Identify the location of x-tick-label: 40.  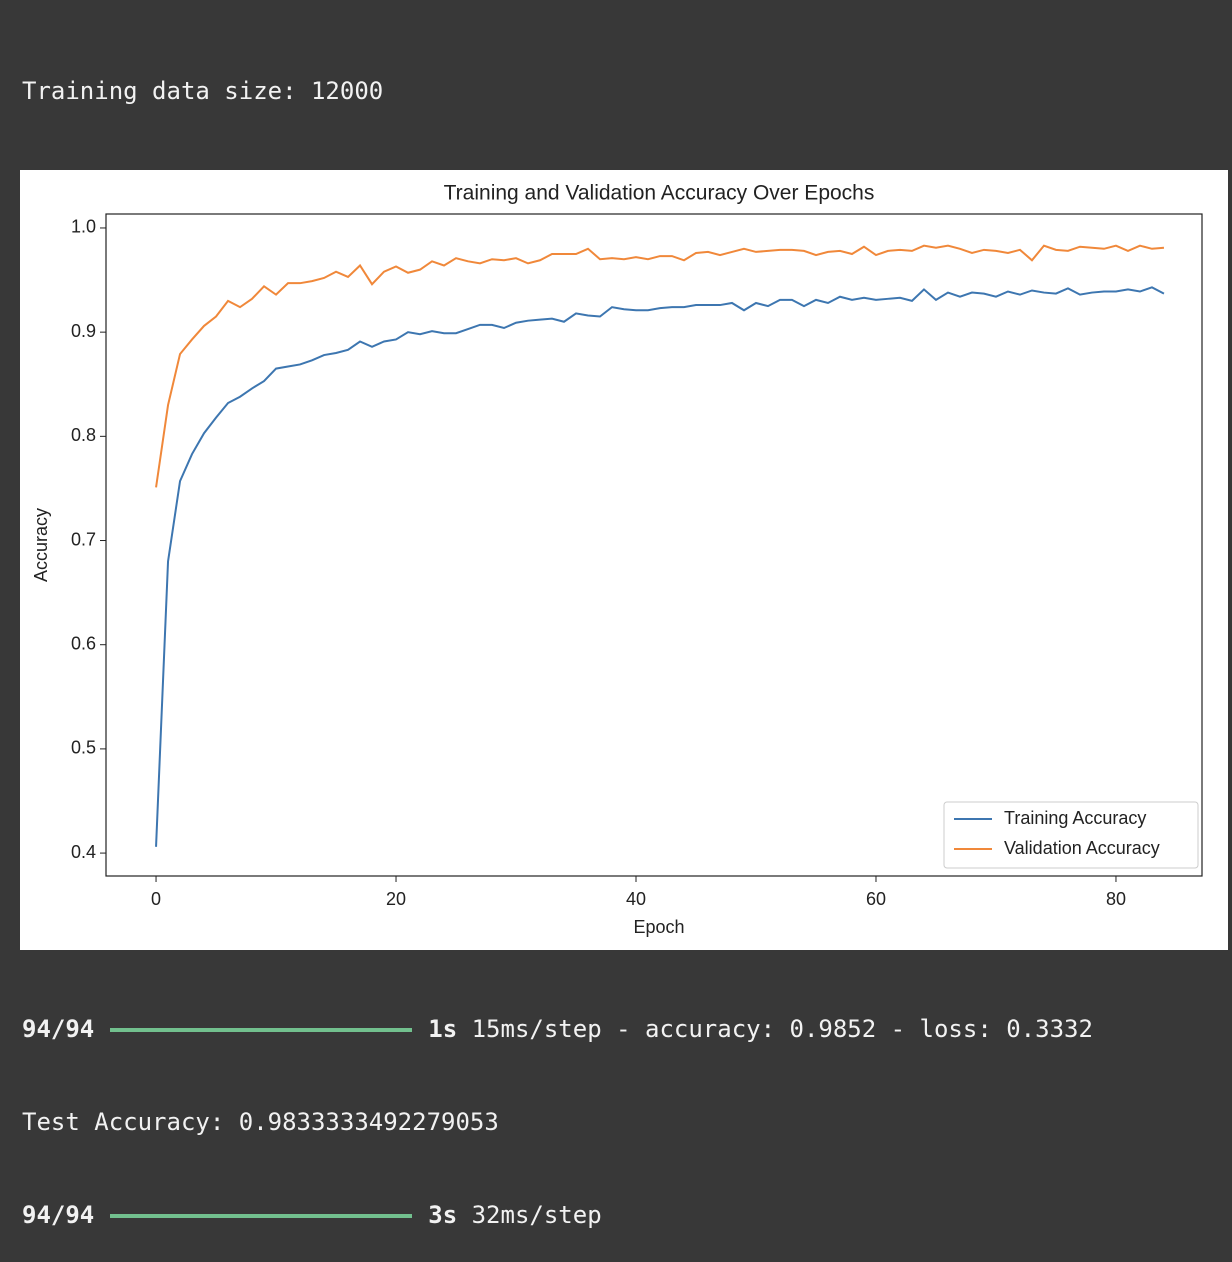
(636, 899).